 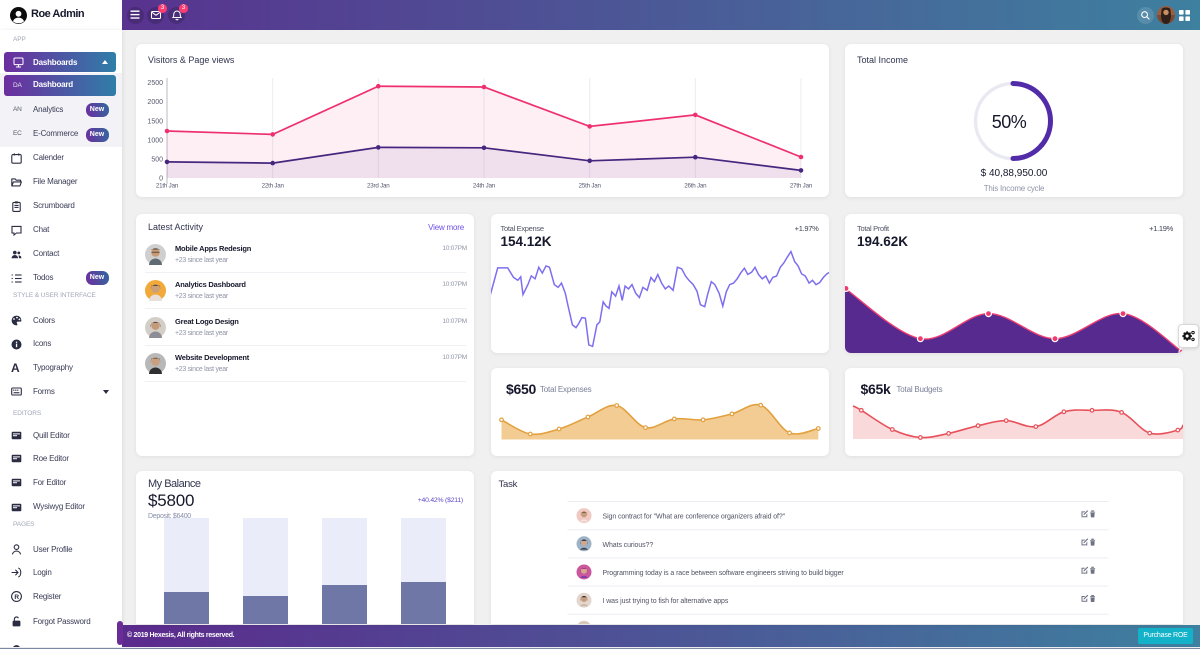 I want to click on svg-text: 22th Jan, so click(x=273, y=186).